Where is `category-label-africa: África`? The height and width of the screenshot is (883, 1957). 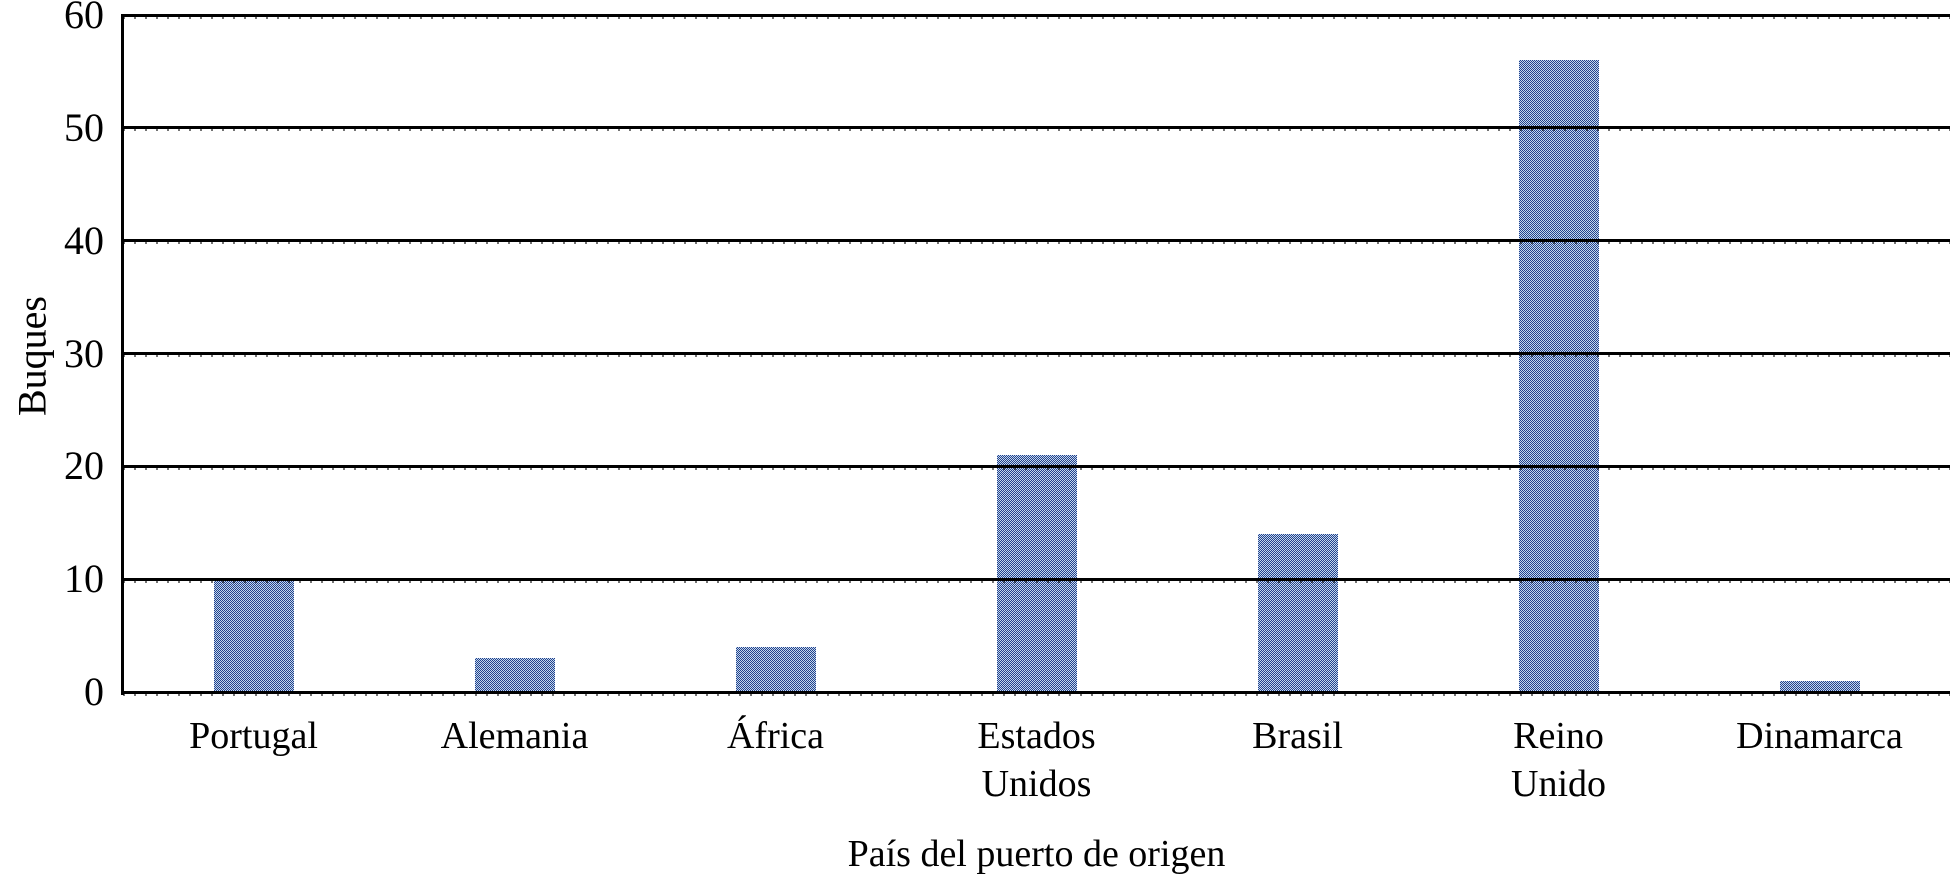 category-label-africa: África is located at coordinates (775, 760).